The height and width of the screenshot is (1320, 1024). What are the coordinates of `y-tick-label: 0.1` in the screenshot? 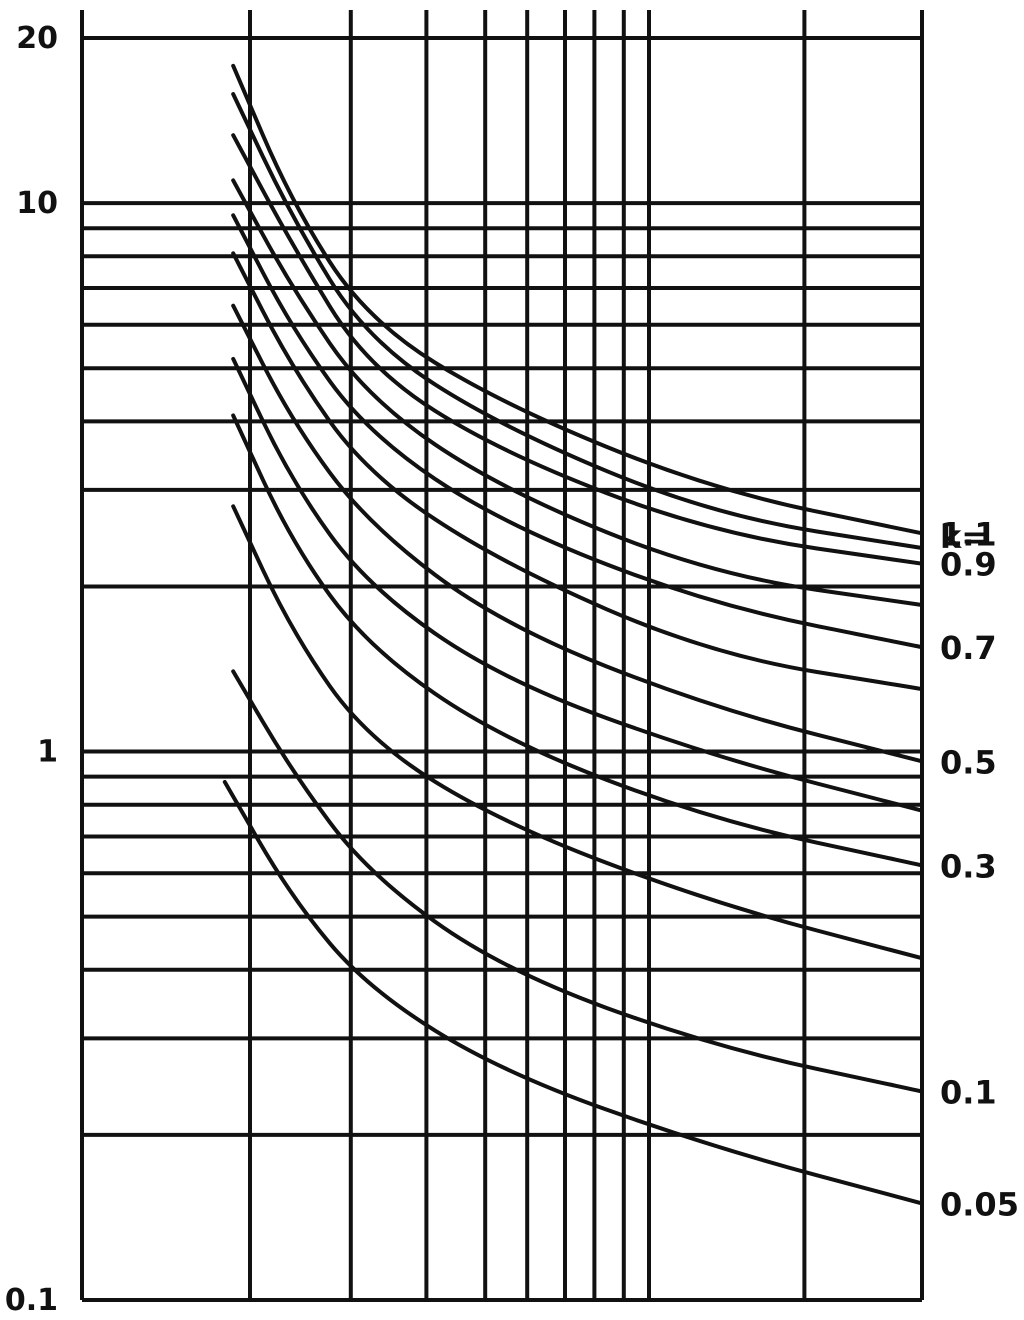 It's located at (31, 1300).